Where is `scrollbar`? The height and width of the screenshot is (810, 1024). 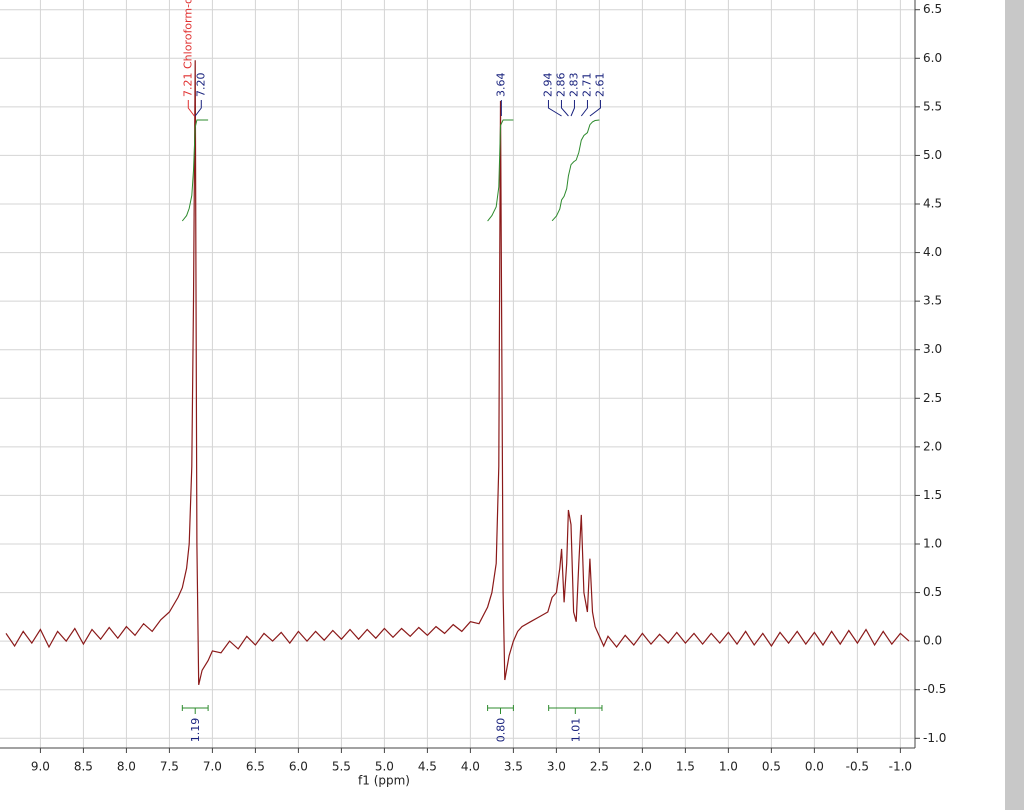 scrollbar is located at coordinates (1014, 405).